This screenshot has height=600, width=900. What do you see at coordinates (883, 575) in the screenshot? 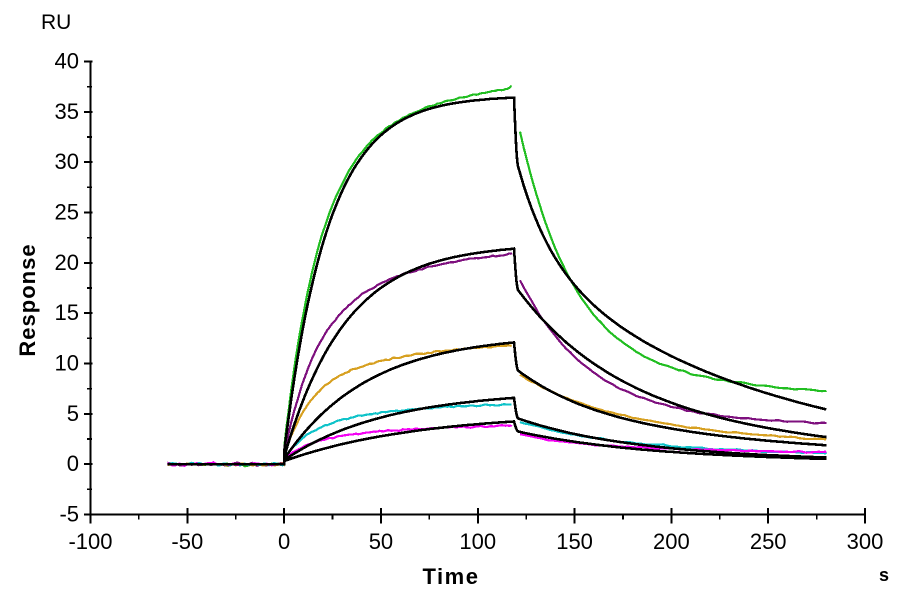
I see `x-axis-unit-label: s` at bounding box center [883, 575].